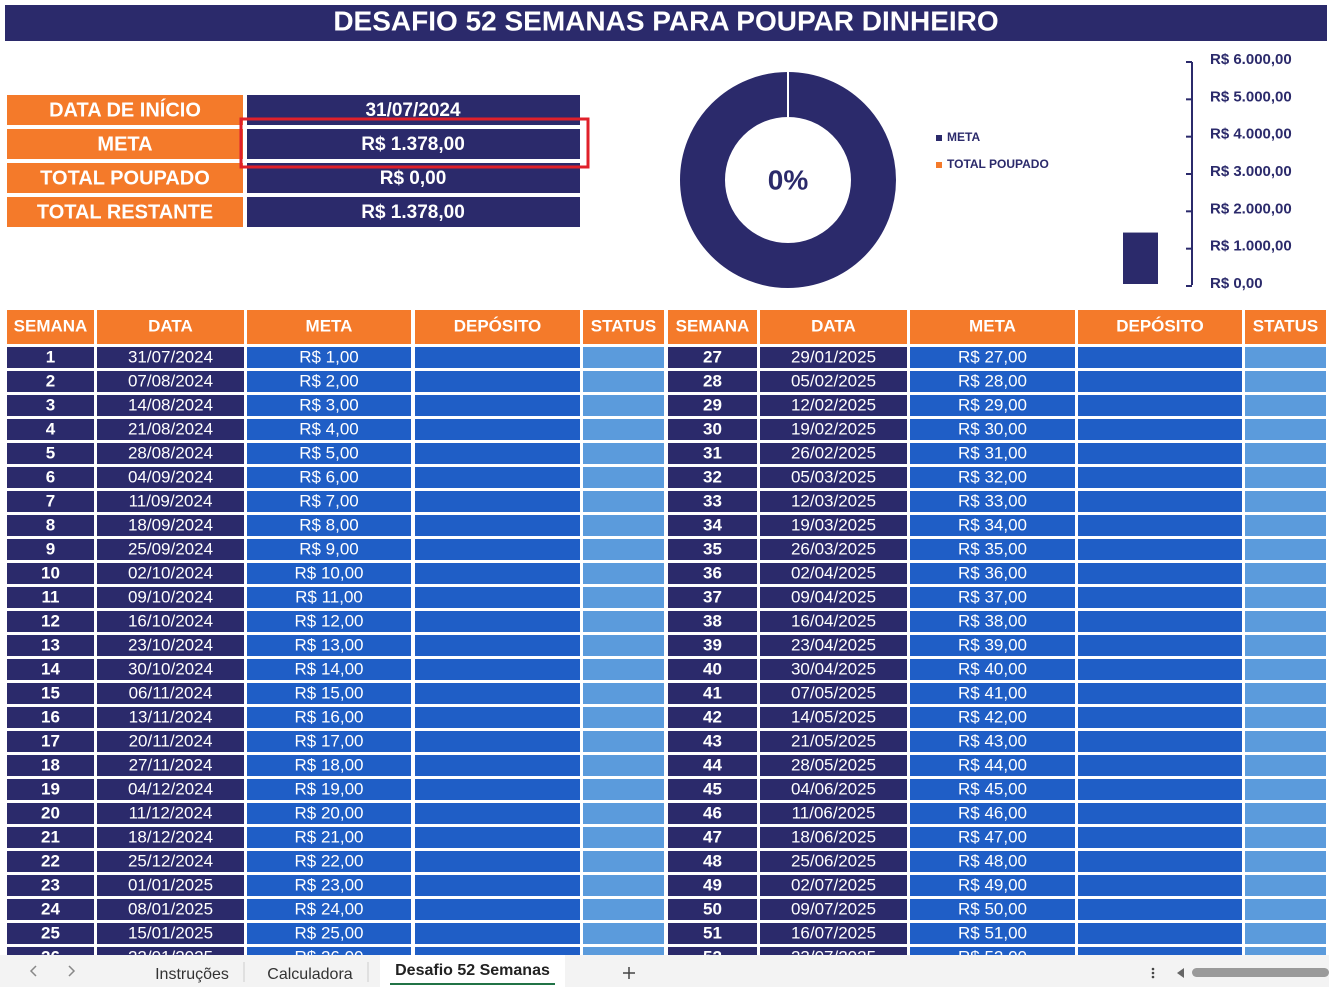 The image size is (1329, 987). What do you see at coordinates (629, 973) in the screenshot?
I see `add-sheet-button` at bounding box center [629, 973].